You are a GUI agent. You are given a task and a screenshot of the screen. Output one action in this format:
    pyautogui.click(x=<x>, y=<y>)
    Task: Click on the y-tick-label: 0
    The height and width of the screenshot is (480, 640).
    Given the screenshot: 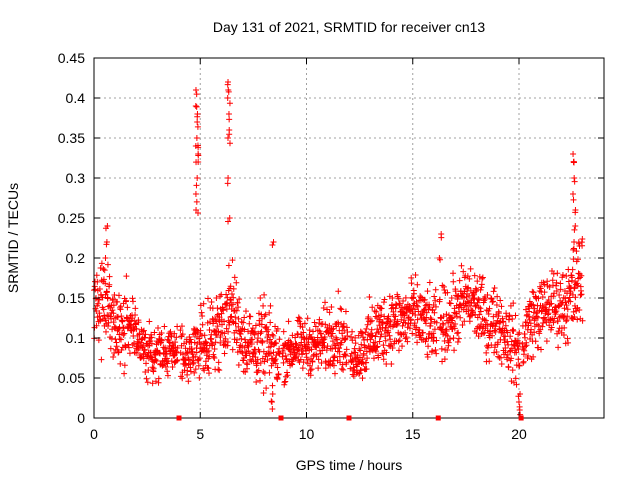 What is the action you would take?
    pyautogui.click(x=81, y=418)
    